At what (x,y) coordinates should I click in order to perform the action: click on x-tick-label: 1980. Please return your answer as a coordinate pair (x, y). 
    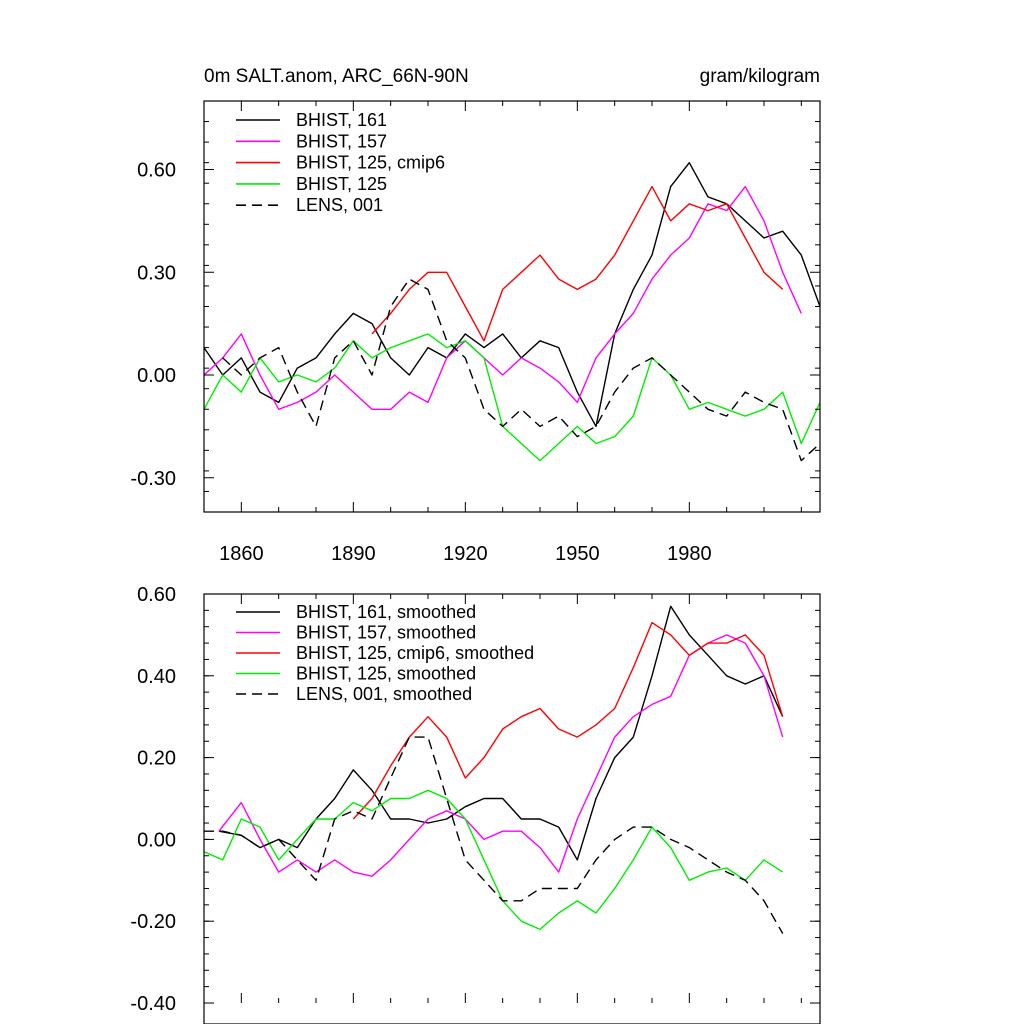
    Looking at the image, I should click on (689, 554).